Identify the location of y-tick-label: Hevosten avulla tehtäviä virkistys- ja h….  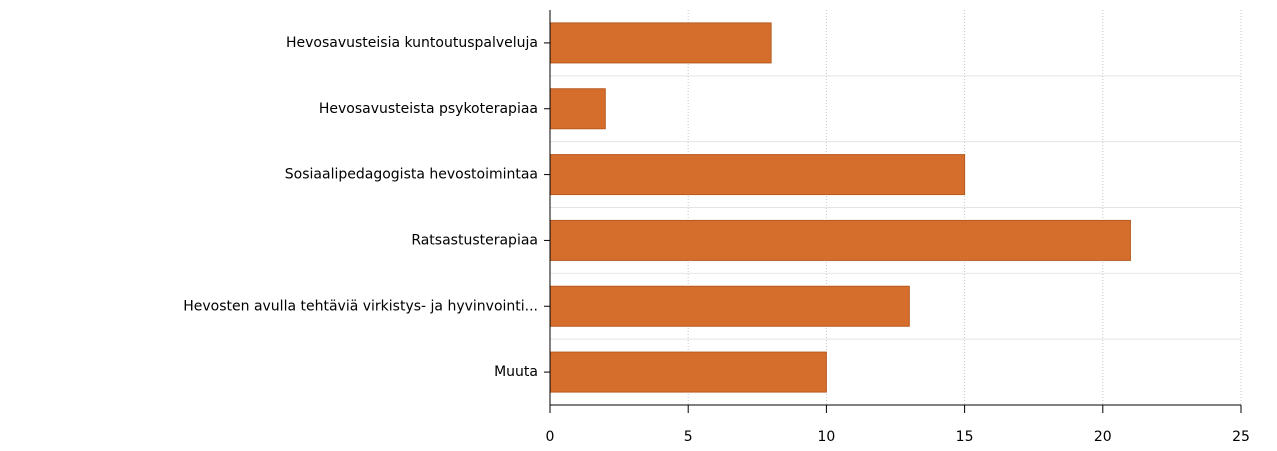
(360, 306).